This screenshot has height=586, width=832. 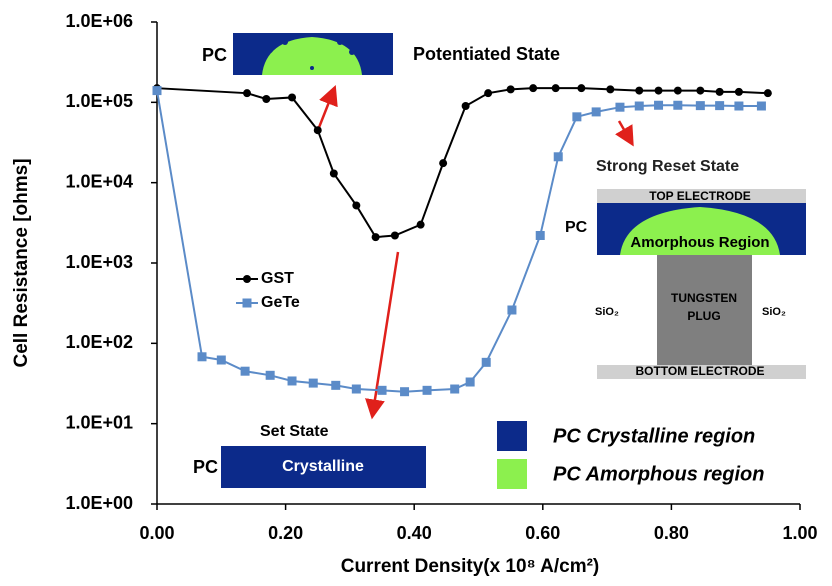 What do you see at coordinates (99, 422) in the screenshot?
I see `y-tick-label: 1.0E+01` at bounding box center [99, 422].